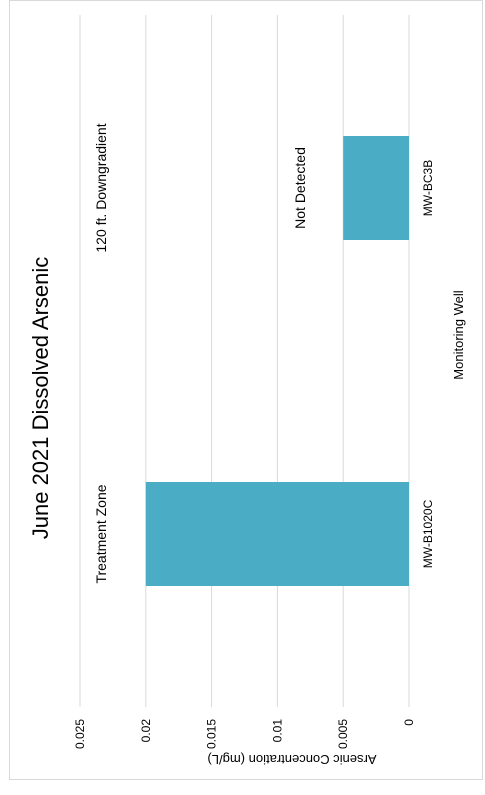 This screenshot has height=795, width=485. I want to click on y-tick-label: 0.015, so click(212, 734).